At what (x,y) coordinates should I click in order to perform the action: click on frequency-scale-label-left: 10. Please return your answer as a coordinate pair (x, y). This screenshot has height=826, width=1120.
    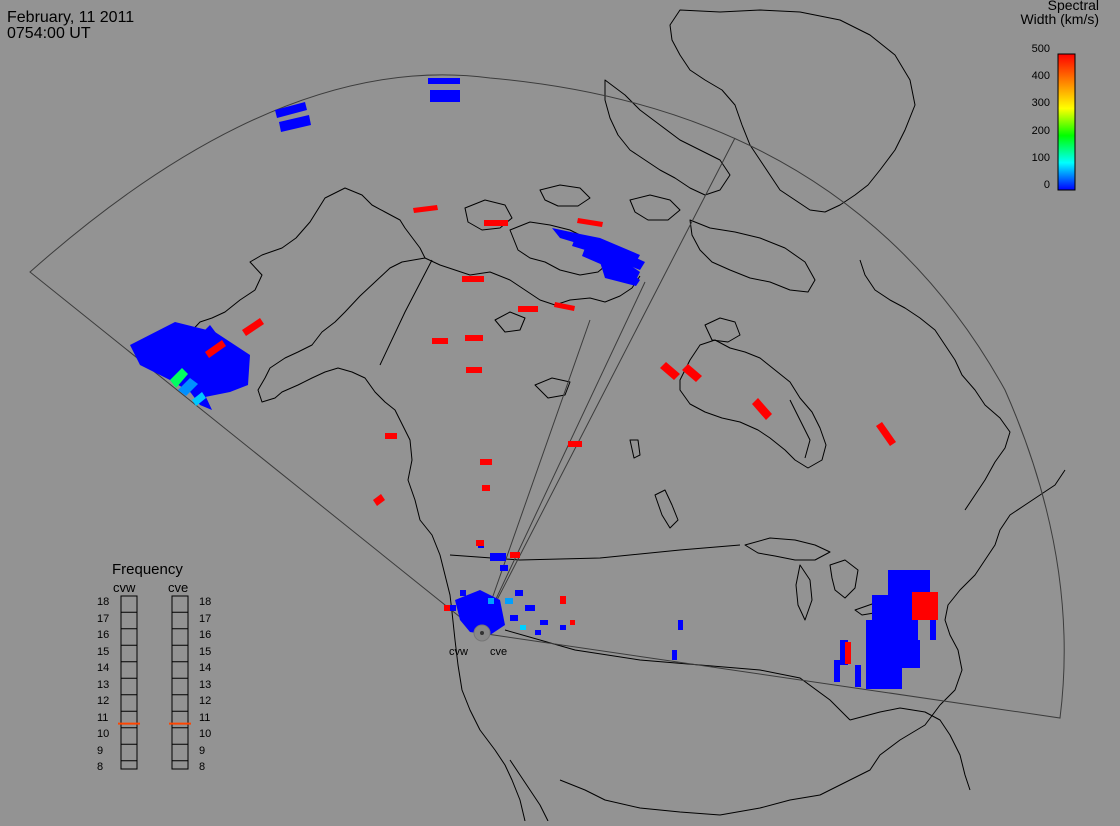
    Looking at the image, I should click on (103, 734).